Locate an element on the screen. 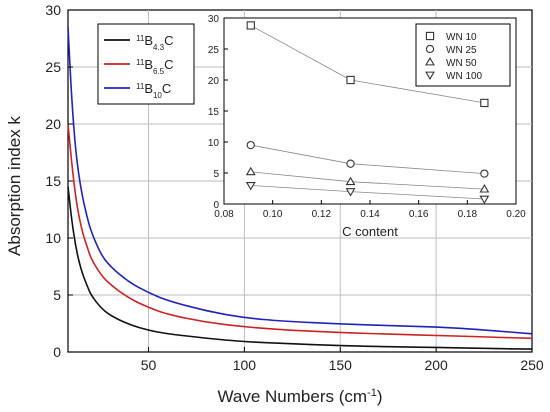 The height and width of the screenshot is (412, 550). inset-x-tick-label: 0.10 is located at coordinates (273, 214).